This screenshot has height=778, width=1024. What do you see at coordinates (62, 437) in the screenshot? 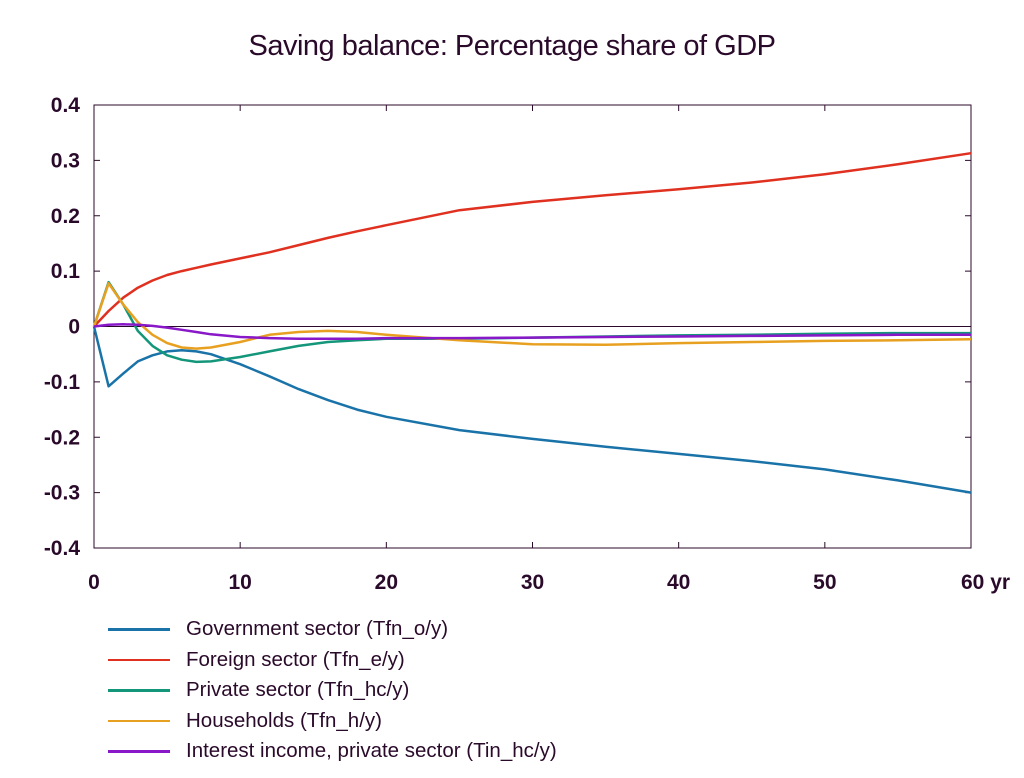
I see `y-tick-label: -0.2` at bounding box center [62, 437].